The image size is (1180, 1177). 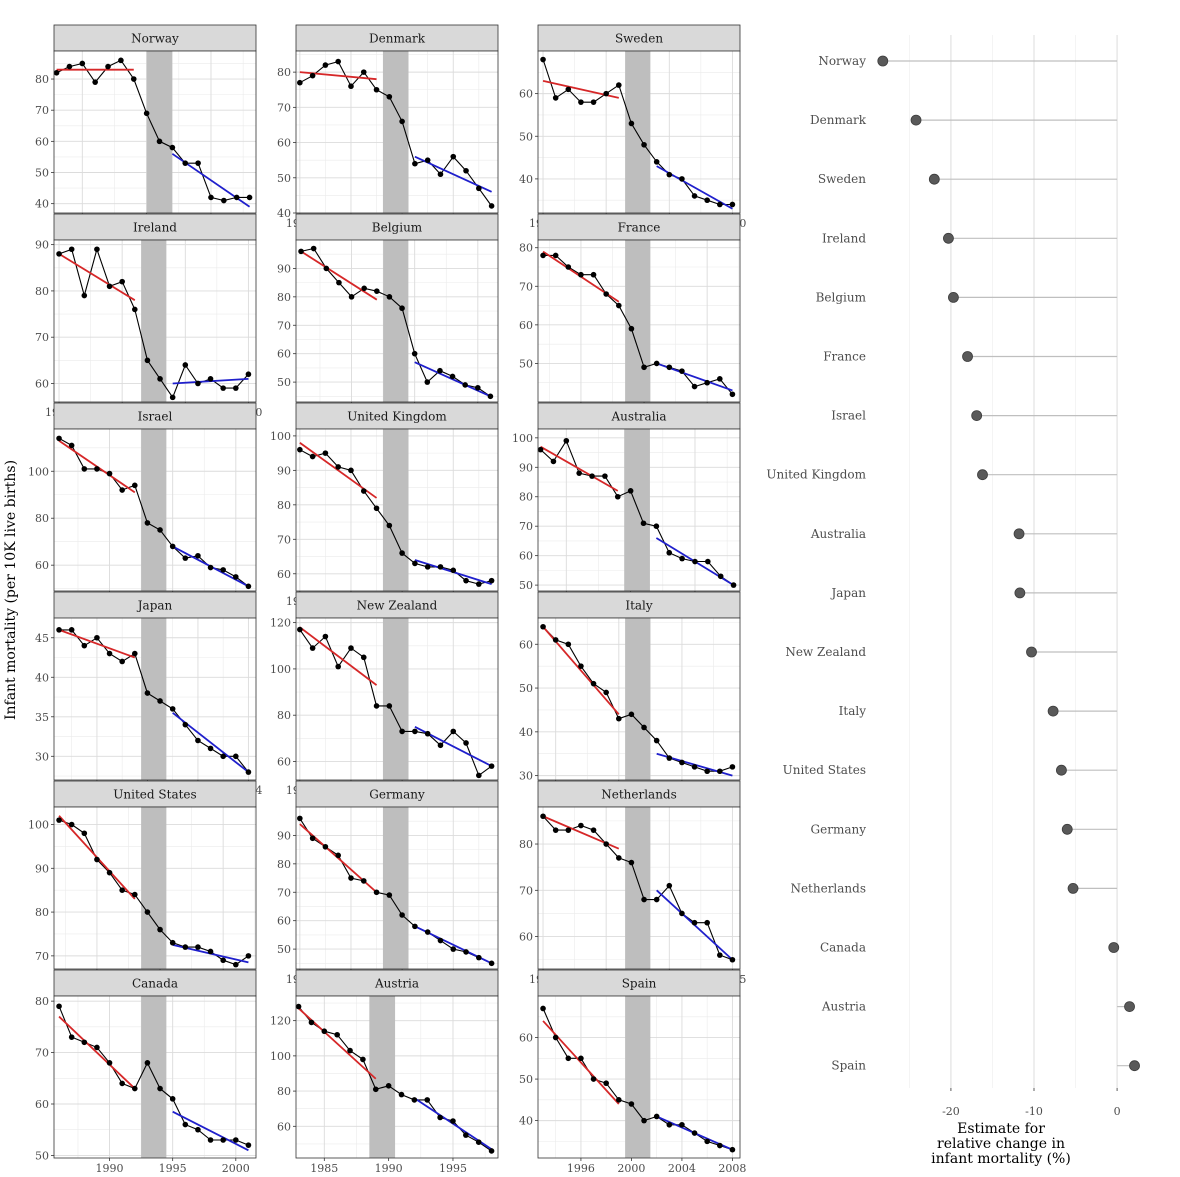 I want to click on x-tick-label: 0, so click(x=1117, y=1111).